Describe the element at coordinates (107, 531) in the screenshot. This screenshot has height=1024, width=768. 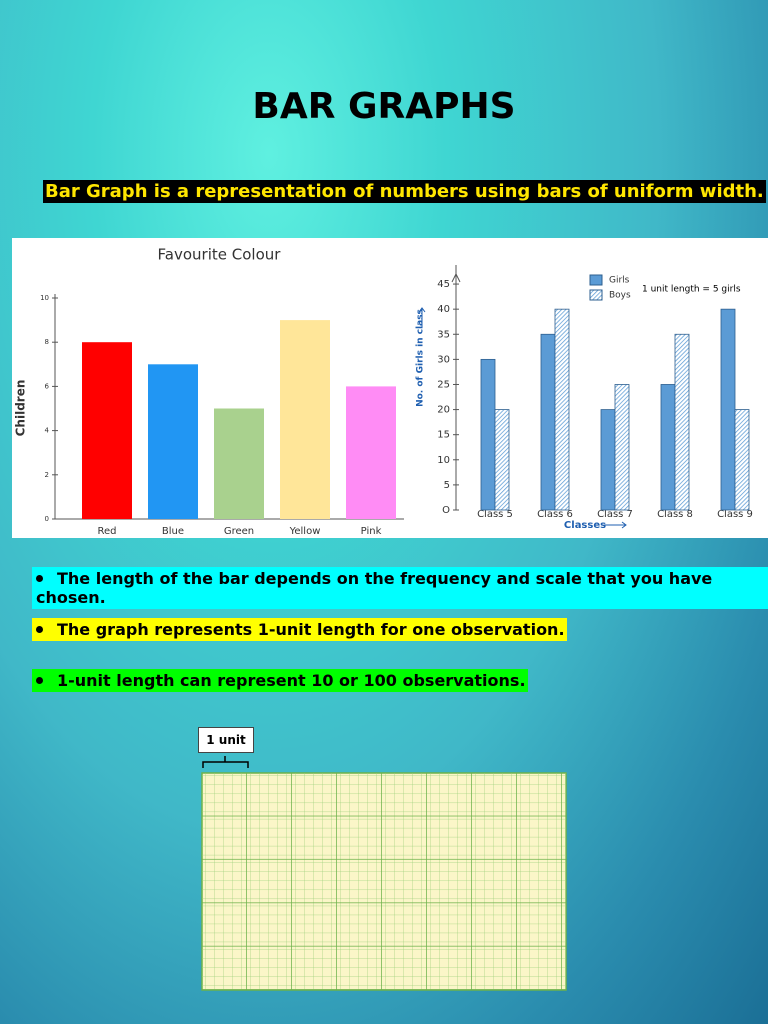
I see `x-tick-label: Red` at that location.